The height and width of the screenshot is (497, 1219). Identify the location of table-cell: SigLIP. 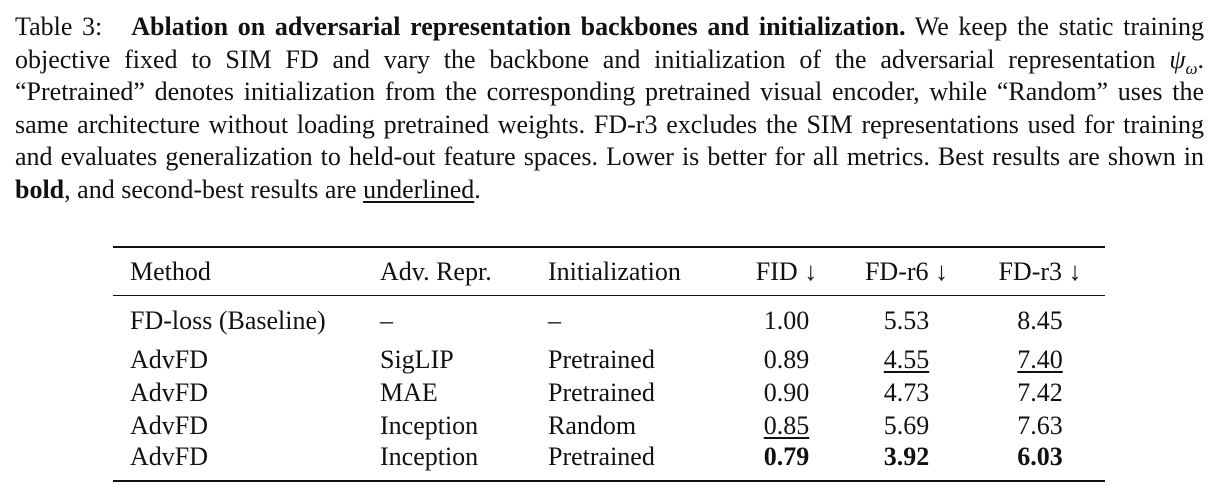
(417, 359).